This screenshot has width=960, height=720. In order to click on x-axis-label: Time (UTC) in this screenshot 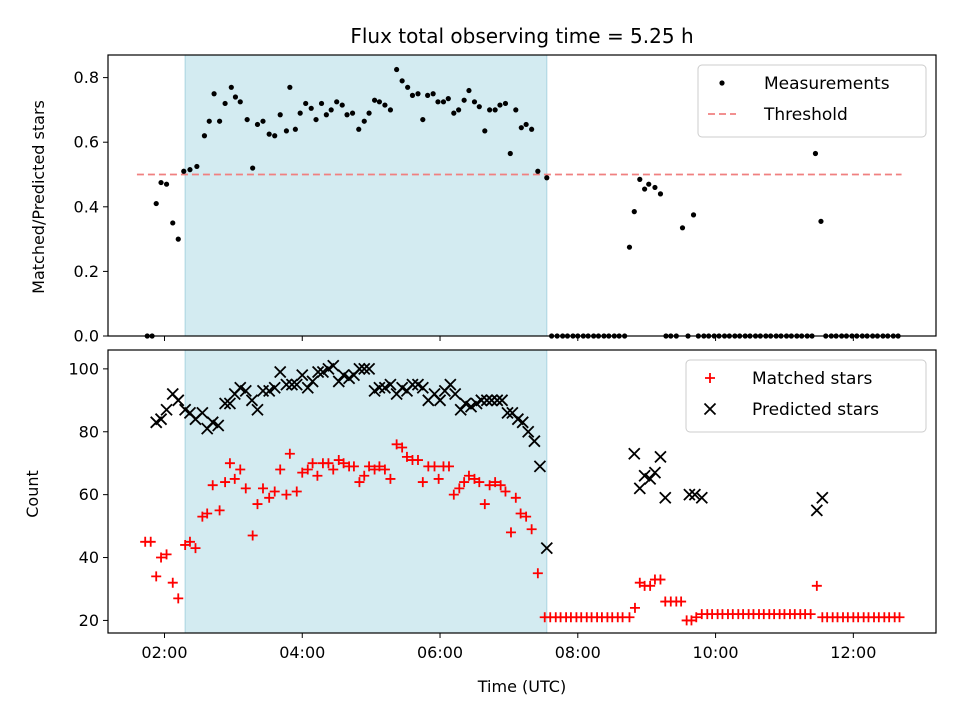, I will do `click(521, 686)`.